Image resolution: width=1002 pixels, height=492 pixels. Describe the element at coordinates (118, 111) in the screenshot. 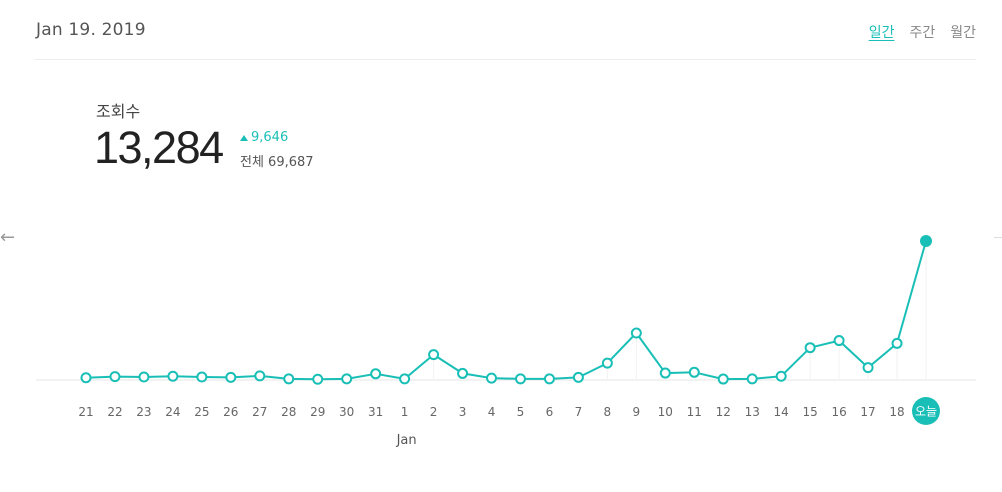

I see `metric-label: 조회수` at that location.